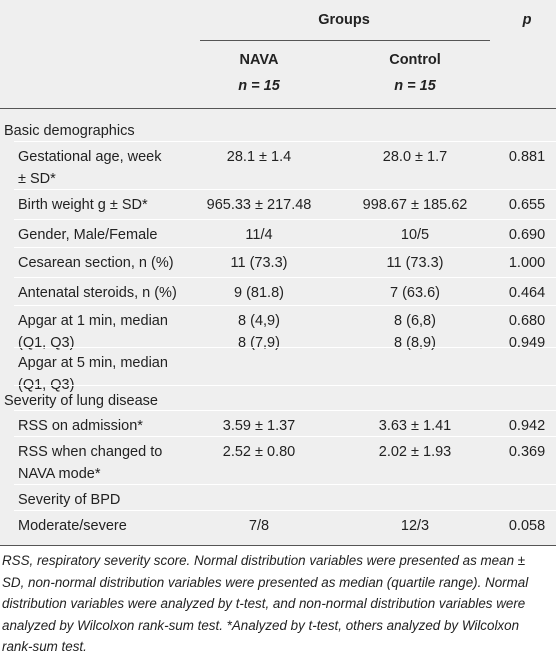 This screenshot has width=556, height=657. I want to click on cell-value: 10/5, so click(415, 235).